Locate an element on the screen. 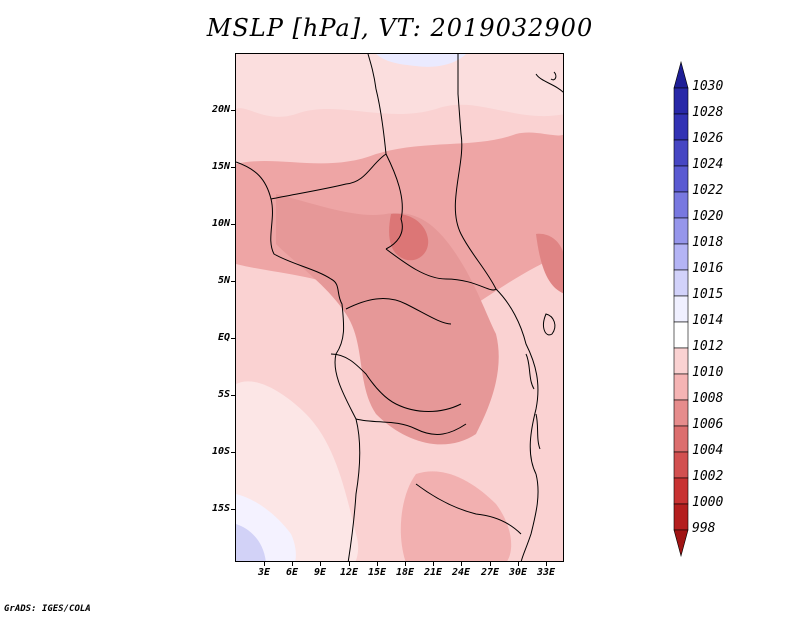 The height and width of the screenshot is (618, 800). lon-label-6e: 6E is located at coordinates (292, 572).